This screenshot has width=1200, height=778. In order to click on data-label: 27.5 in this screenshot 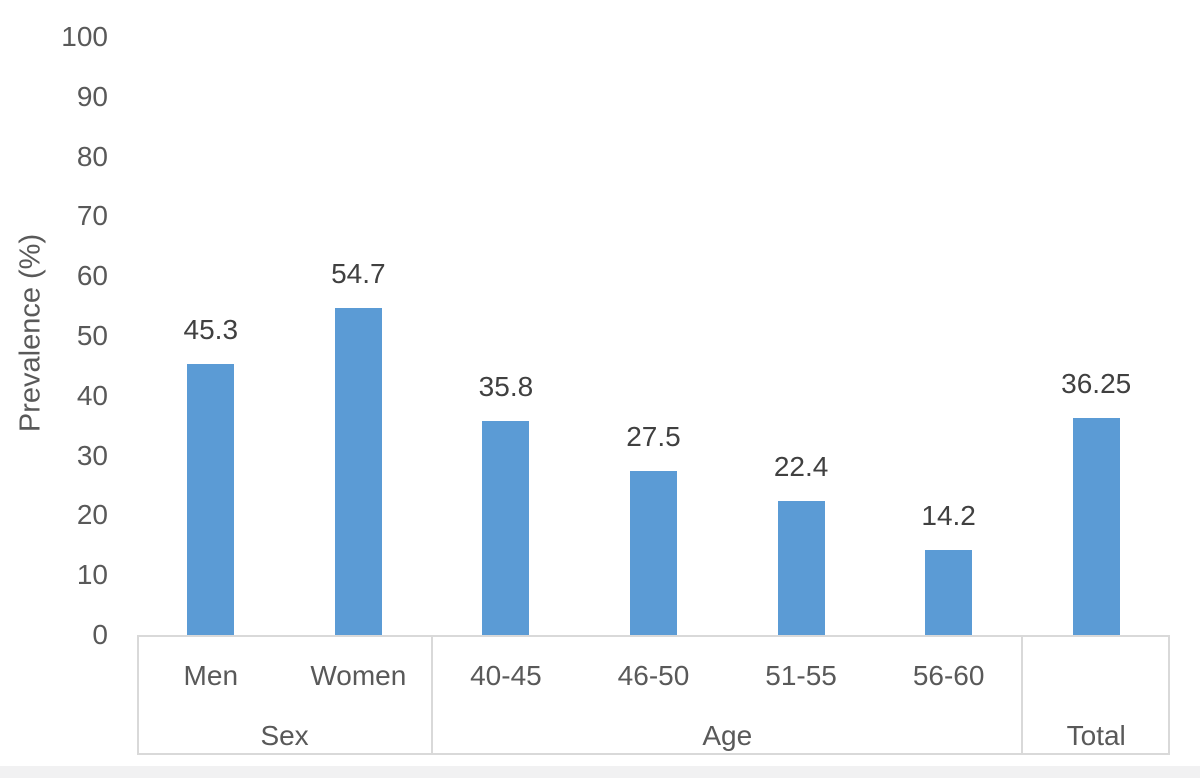, I will do `click(653, 436)`.